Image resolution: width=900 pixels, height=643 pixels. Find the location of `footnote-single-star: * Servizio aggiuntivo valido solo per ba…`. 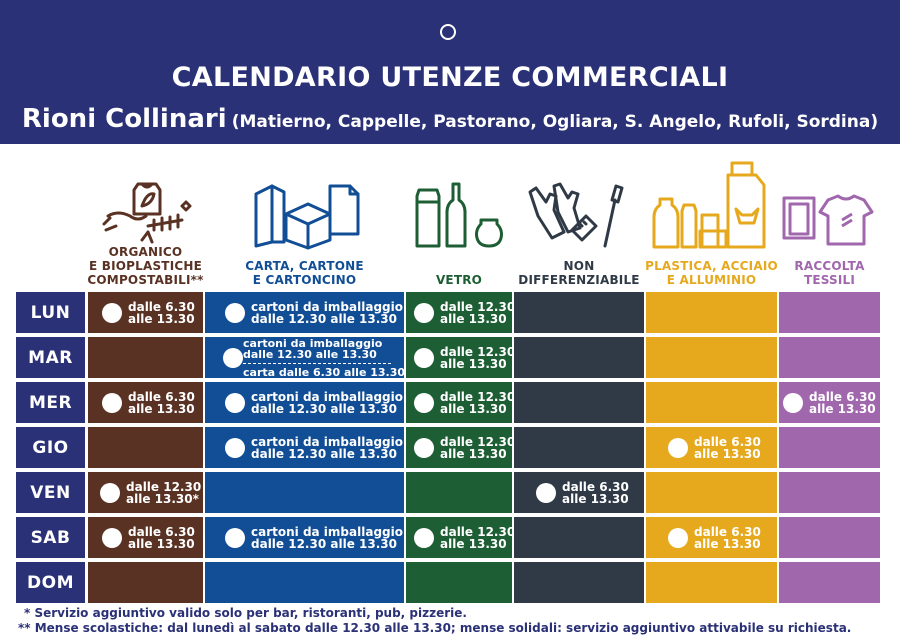

footnote-single-star: * Servizio aggiuntivo valido solo per ba… is located at coordinates (245, 613).